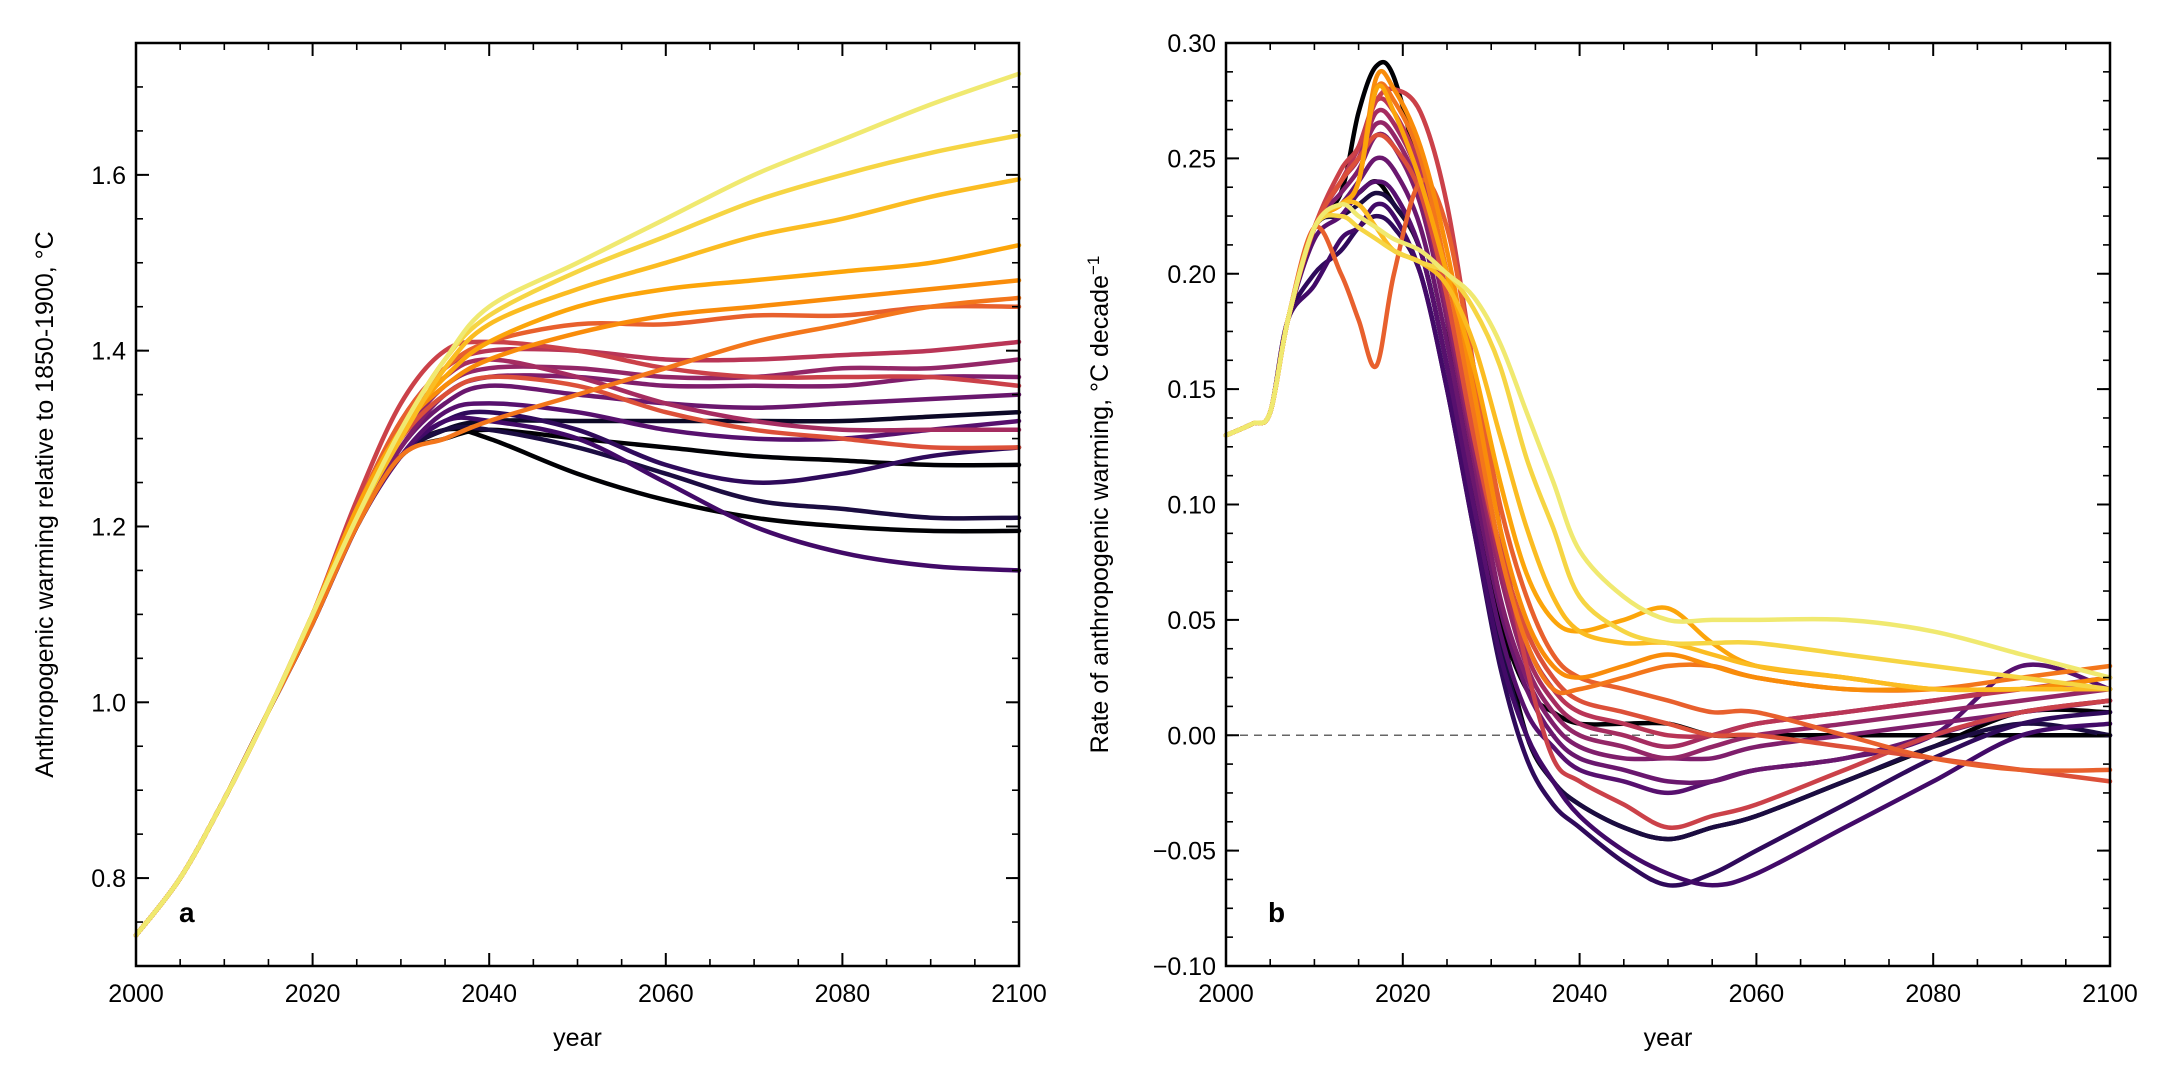 The width and height of the screenshot is (2161, 1080). What do you see at coordinates (843, 994) in the screenshot?
I see `panel-a-xtick-label: 2080` at bounding box center [843, 994].